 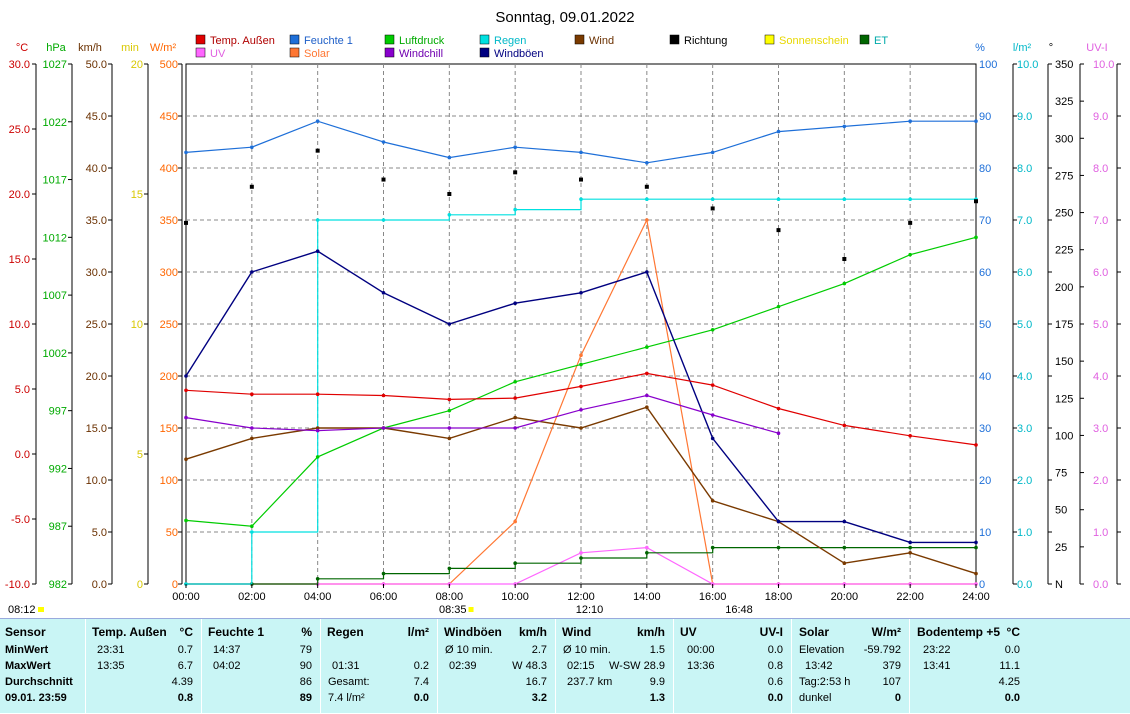 I want to click on x-tick-label: 08:00, so click(x=450, y=597).